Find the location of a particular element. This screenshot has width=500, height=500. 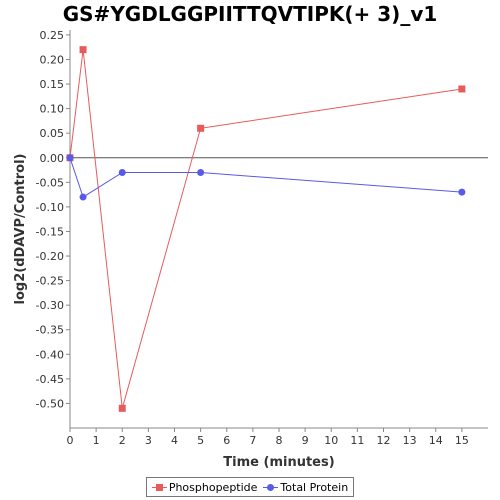

y-tick-label: 0.05 is located at coordinates (52, 133).